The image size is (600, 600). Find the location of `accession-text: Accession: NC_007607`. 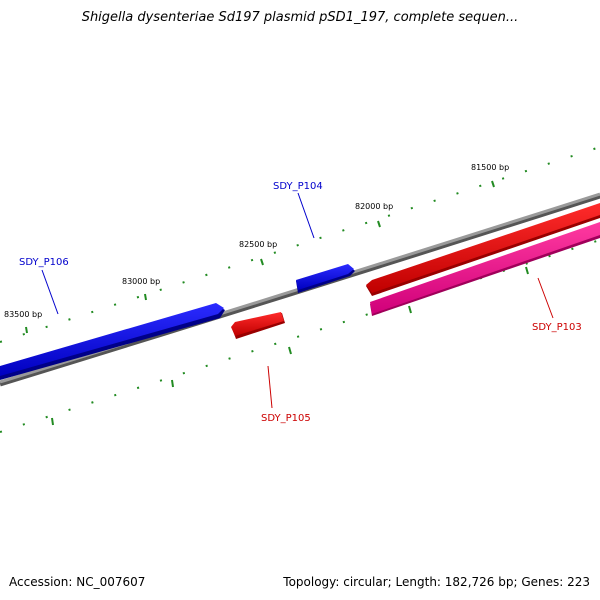

accession-text: Accession: NC_007607 is located at coordinates (77, 582).